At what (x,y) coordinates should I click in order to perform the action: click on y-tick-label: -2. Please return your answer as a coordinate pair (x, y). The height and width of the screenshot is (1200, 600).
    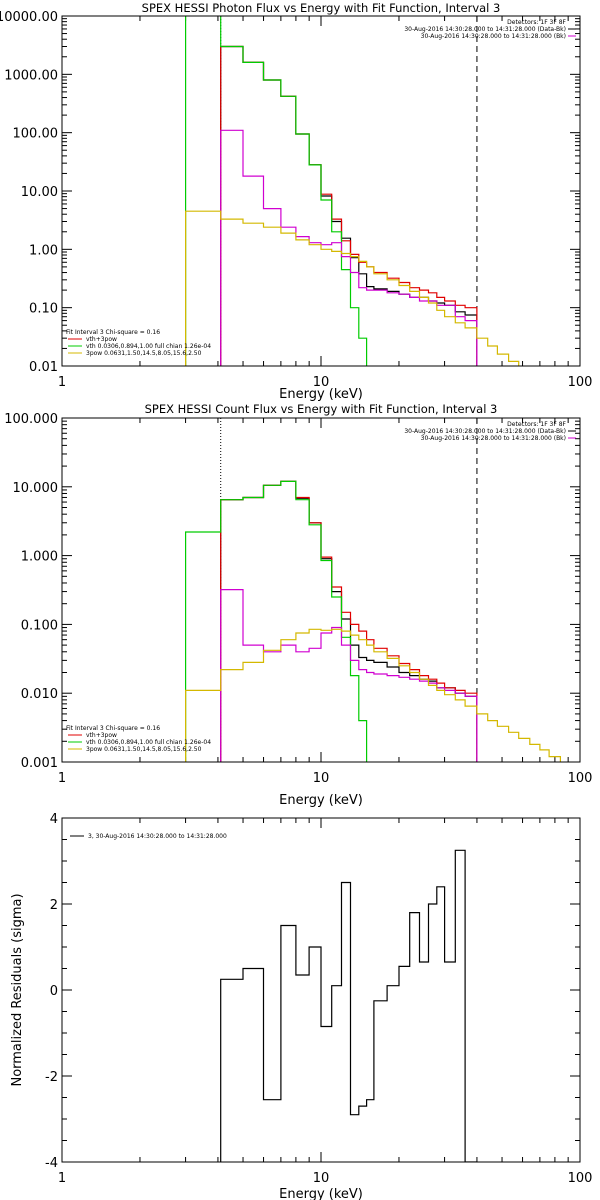
    Looking at the image, I should click on (51, 1077).